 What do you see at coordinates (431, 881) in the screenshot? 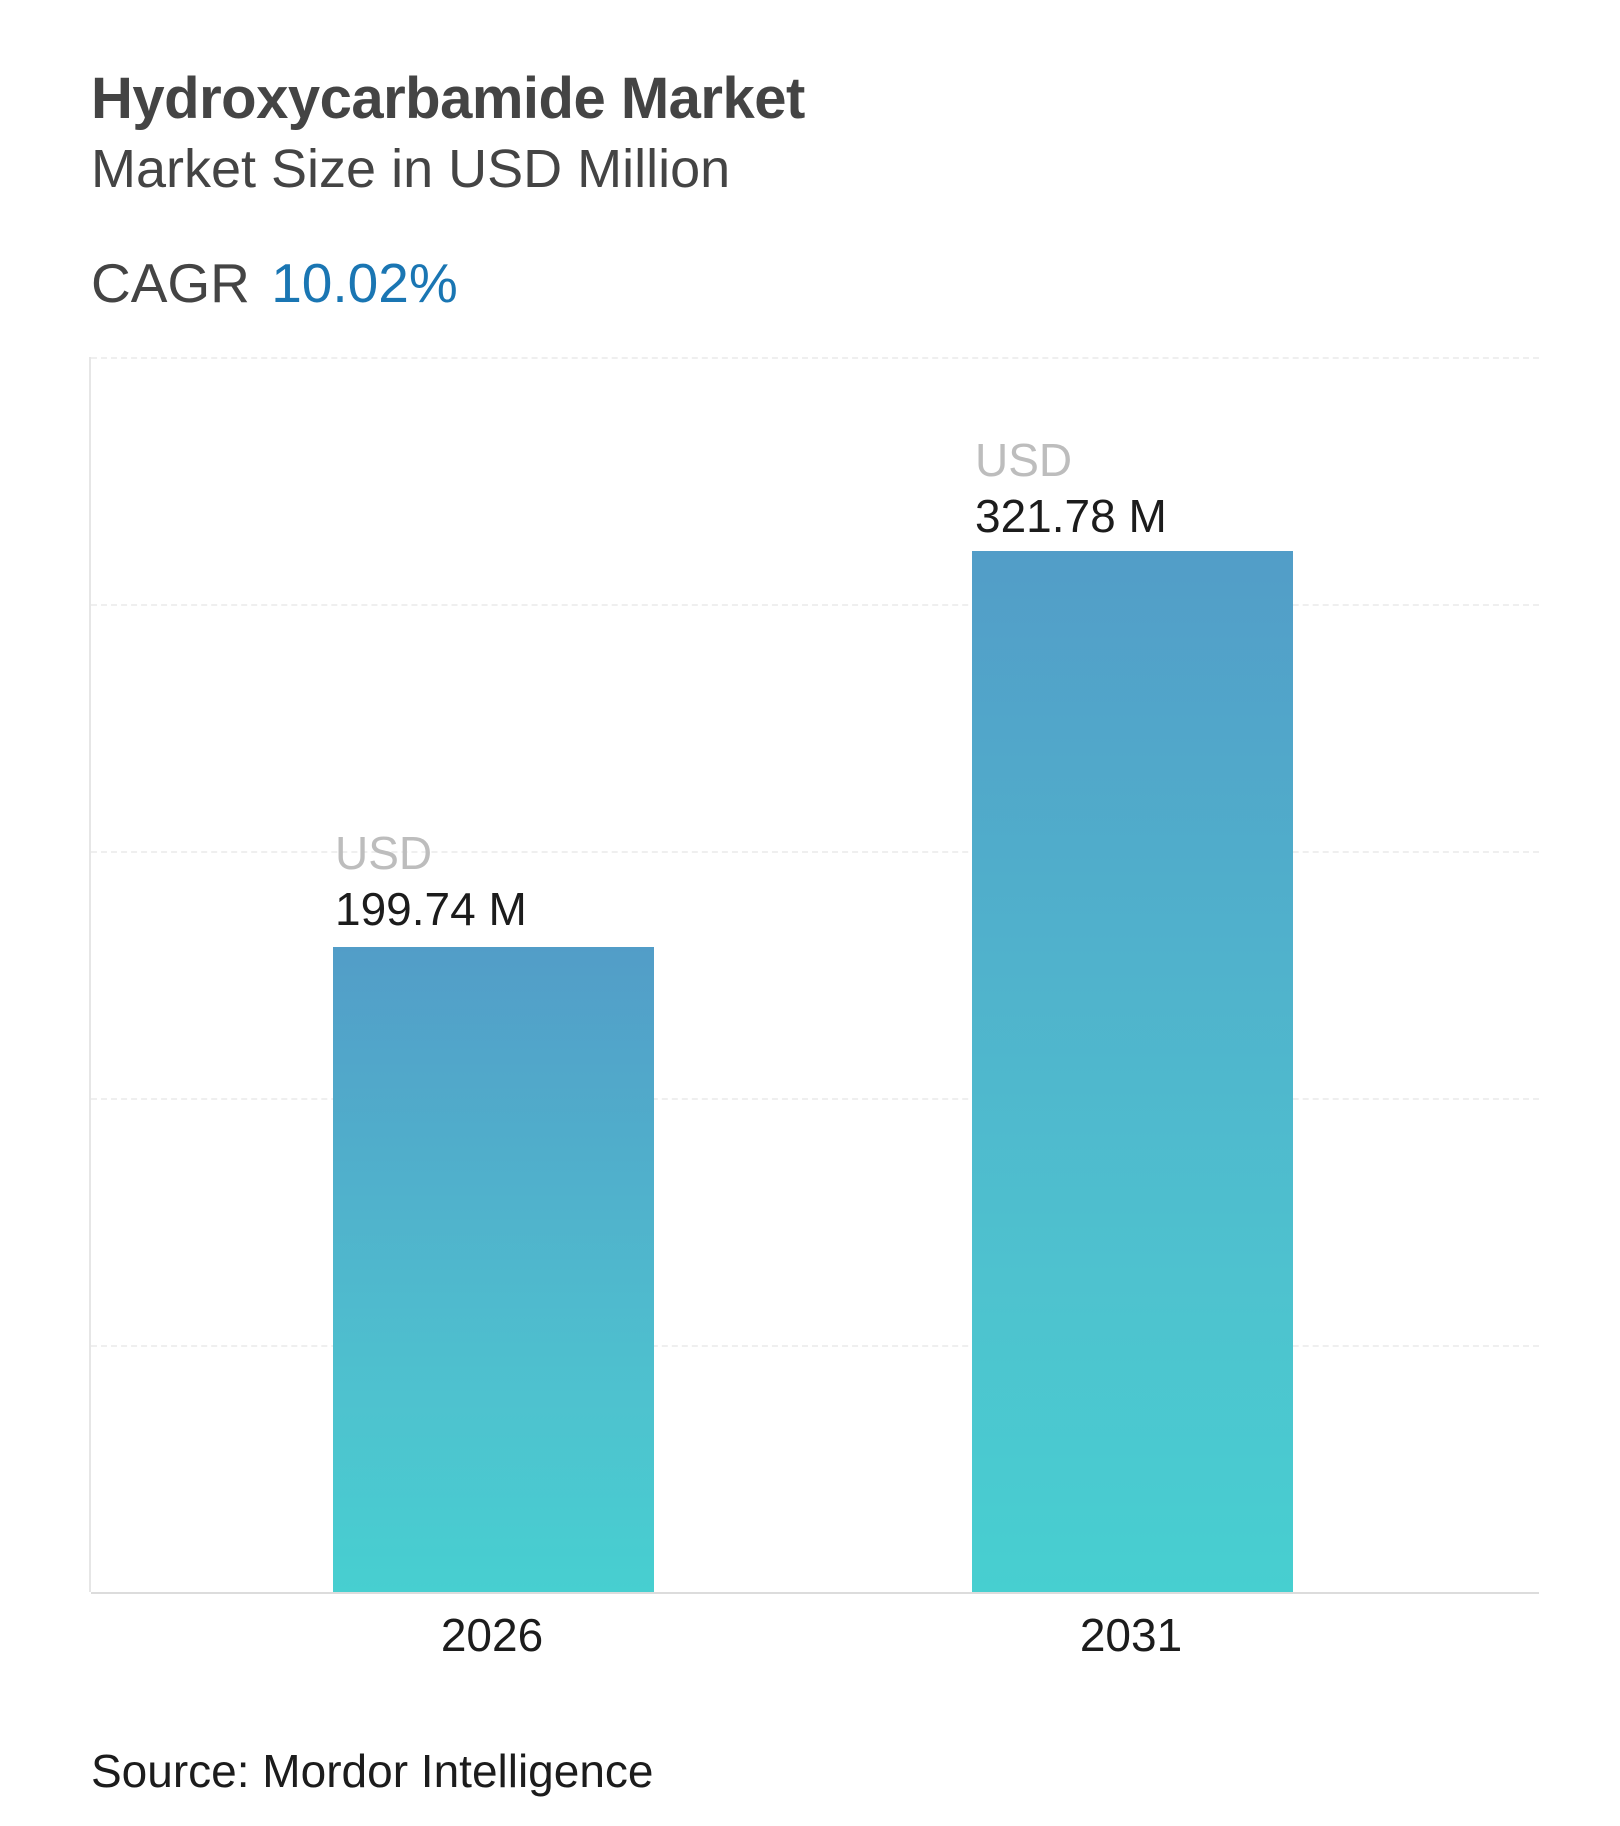
I see `bar-label-2026: USD 199.74 M` at bounding box center [431, 881].